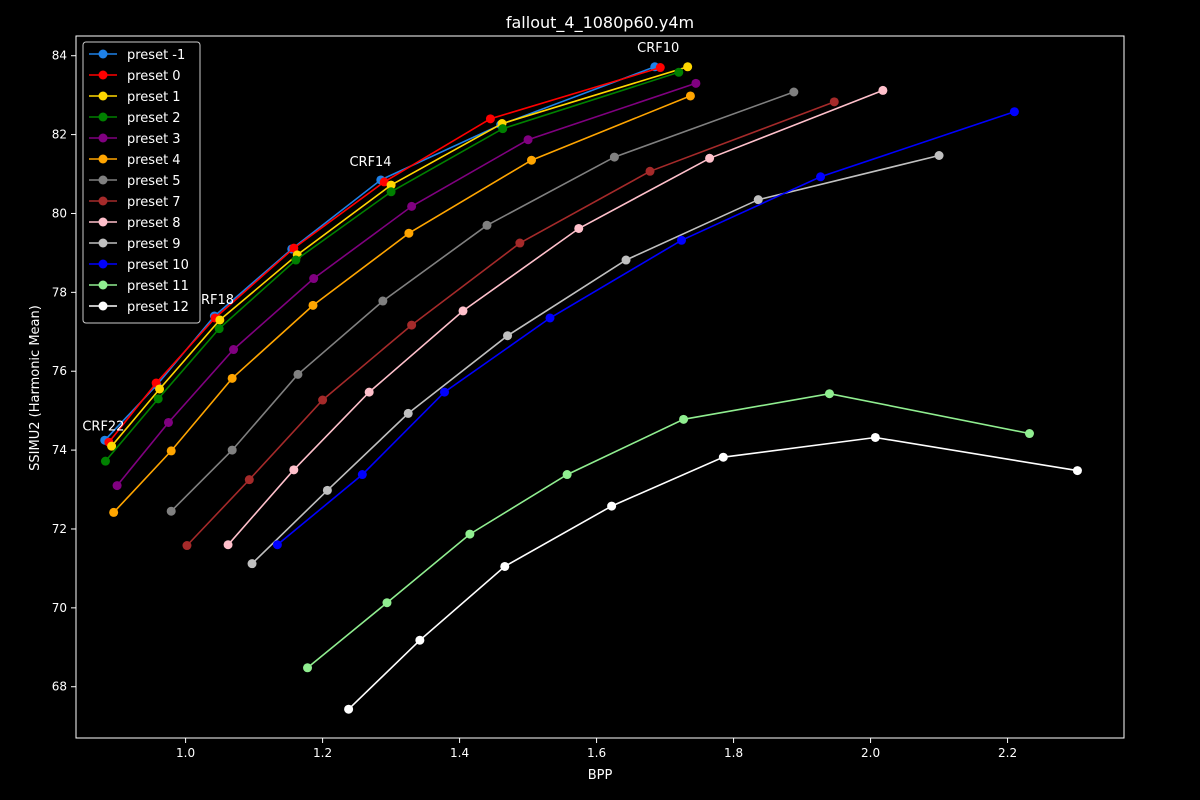  I want to click on annotation-label: CRF22, so click(103, 426).